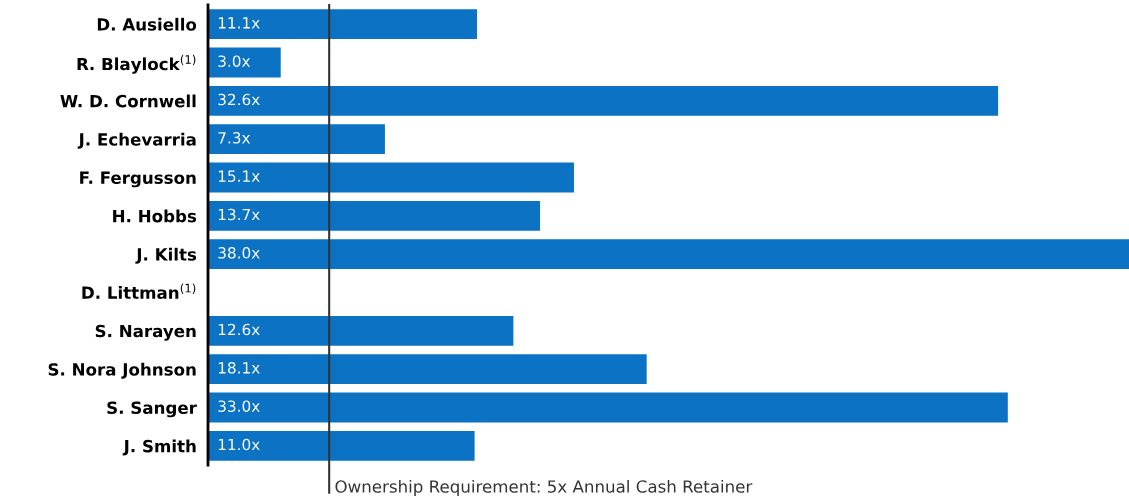  I want to click on data-label: 12.6x, so click(239, 329).